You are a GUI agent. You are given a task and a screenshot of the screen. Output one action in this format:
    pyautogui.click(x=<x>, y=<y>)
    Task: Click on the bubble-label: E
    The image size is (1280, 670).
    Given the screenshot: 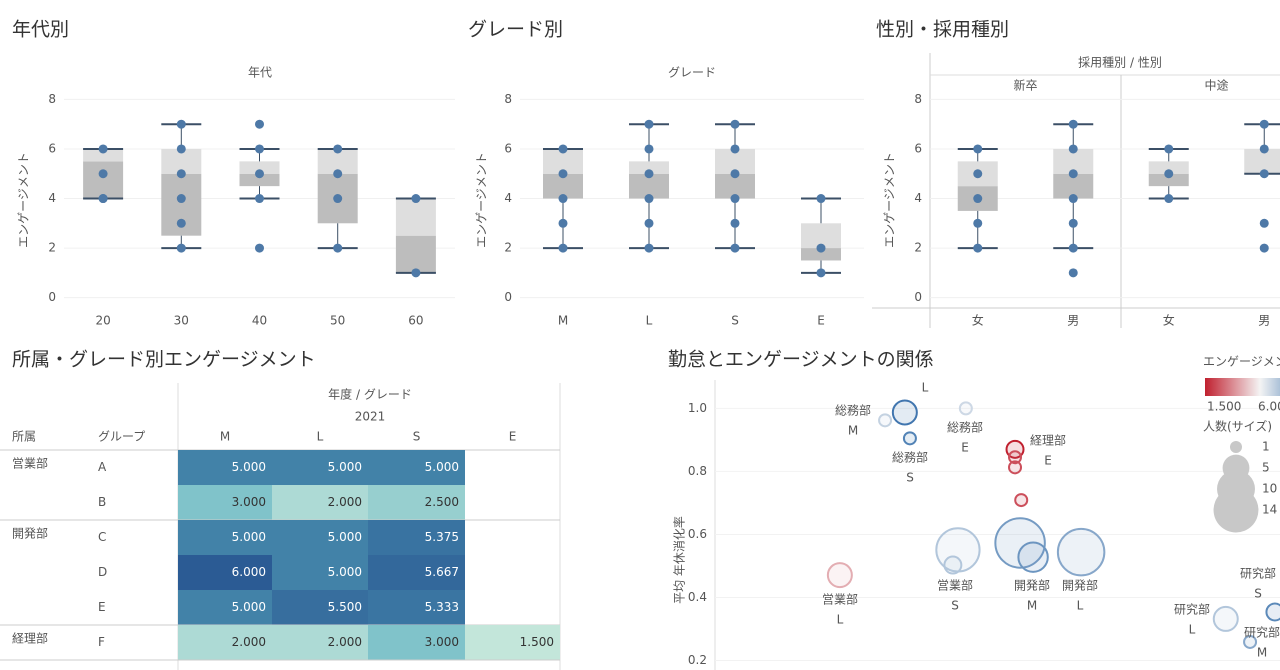 What is the action you would take?
    pyautogui.click(x=965, y=448)
    